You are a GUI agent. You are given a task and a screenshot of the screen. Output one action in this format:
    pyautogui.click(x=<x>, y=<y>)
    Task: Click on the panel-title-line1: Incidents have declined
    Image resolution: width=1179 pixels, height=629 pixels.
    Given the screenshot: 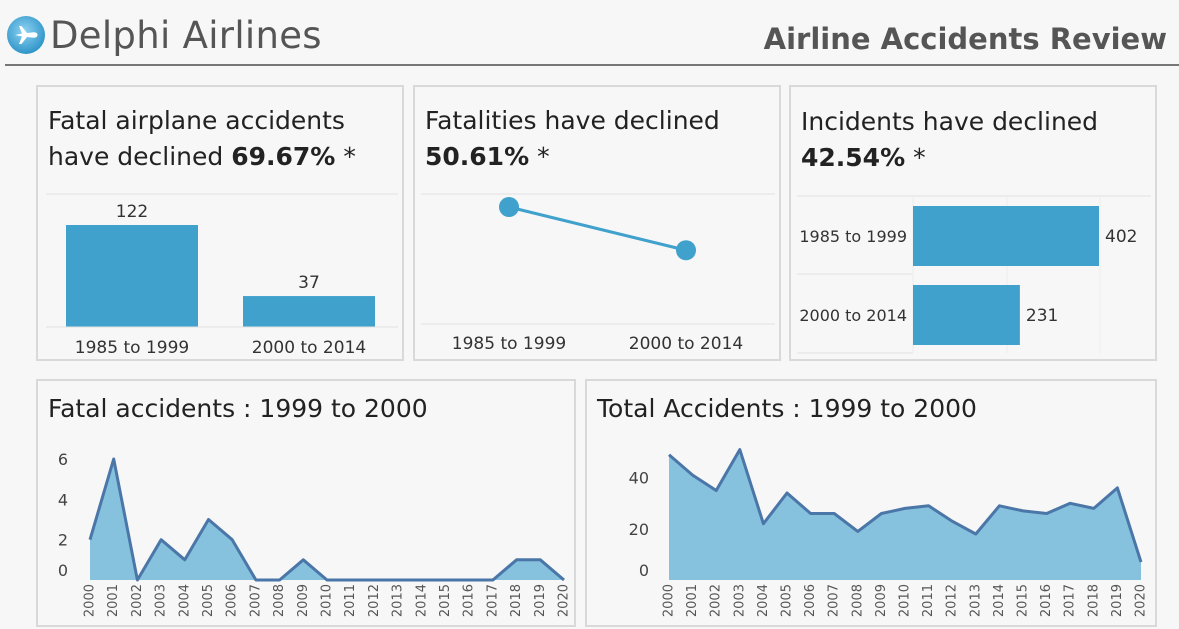 What is the action you would take?
    pyautogui.click(x=950, y=121)
    